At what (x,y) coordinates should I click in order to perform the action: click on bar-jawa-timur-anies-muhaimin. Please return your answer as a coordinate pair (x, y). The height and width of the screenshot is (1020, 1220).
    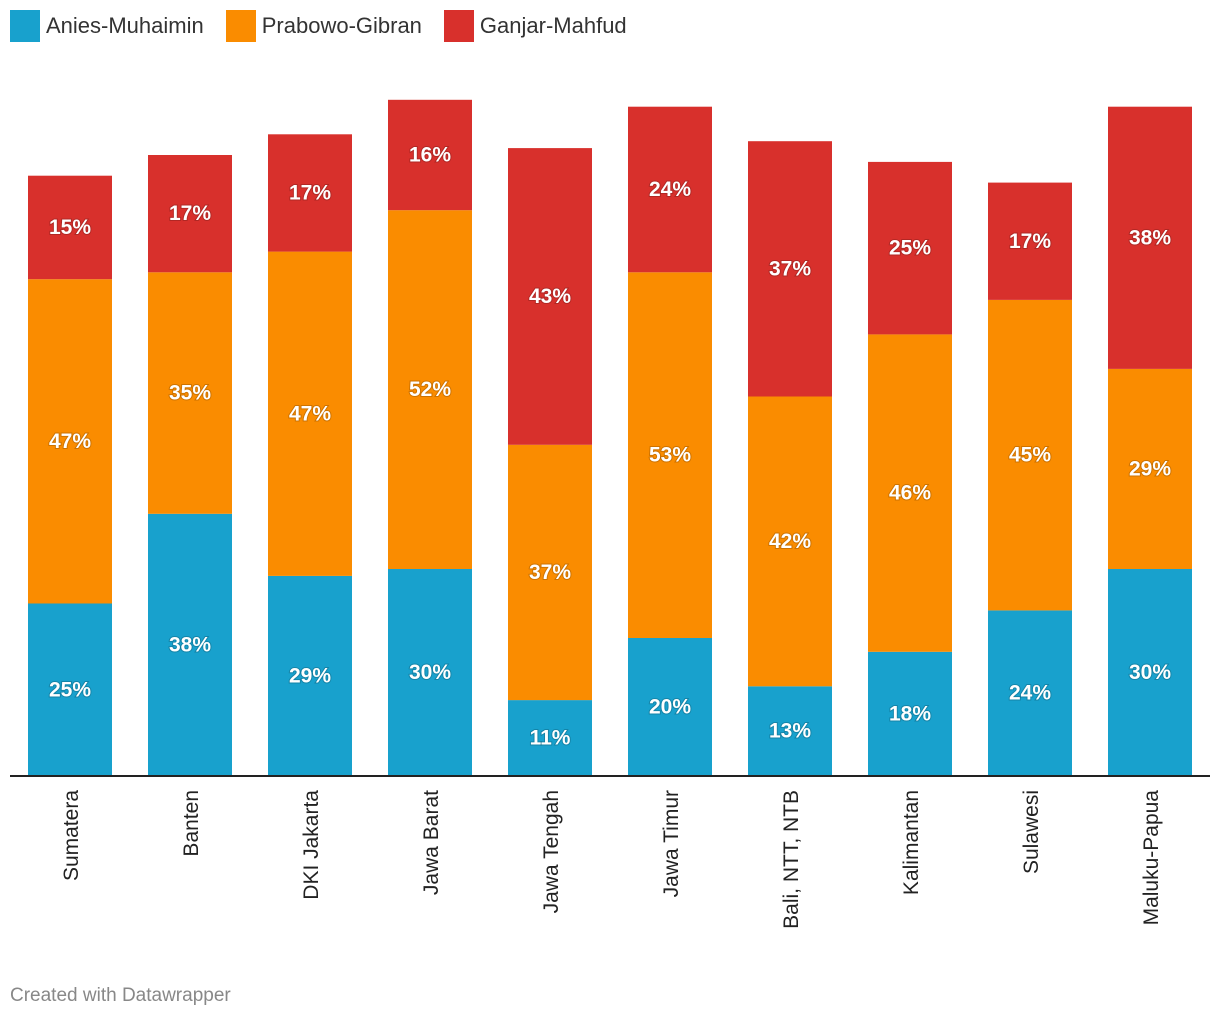
    Looking at the image, I should click on (670, 707).